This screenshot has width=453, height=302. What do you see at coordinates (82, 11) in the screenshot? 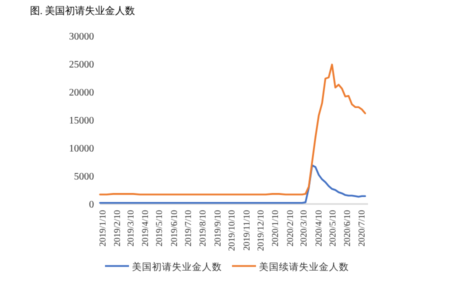
I see `chart-title: 图. 美国初请失业金人数` at bounding box center [82, 11].